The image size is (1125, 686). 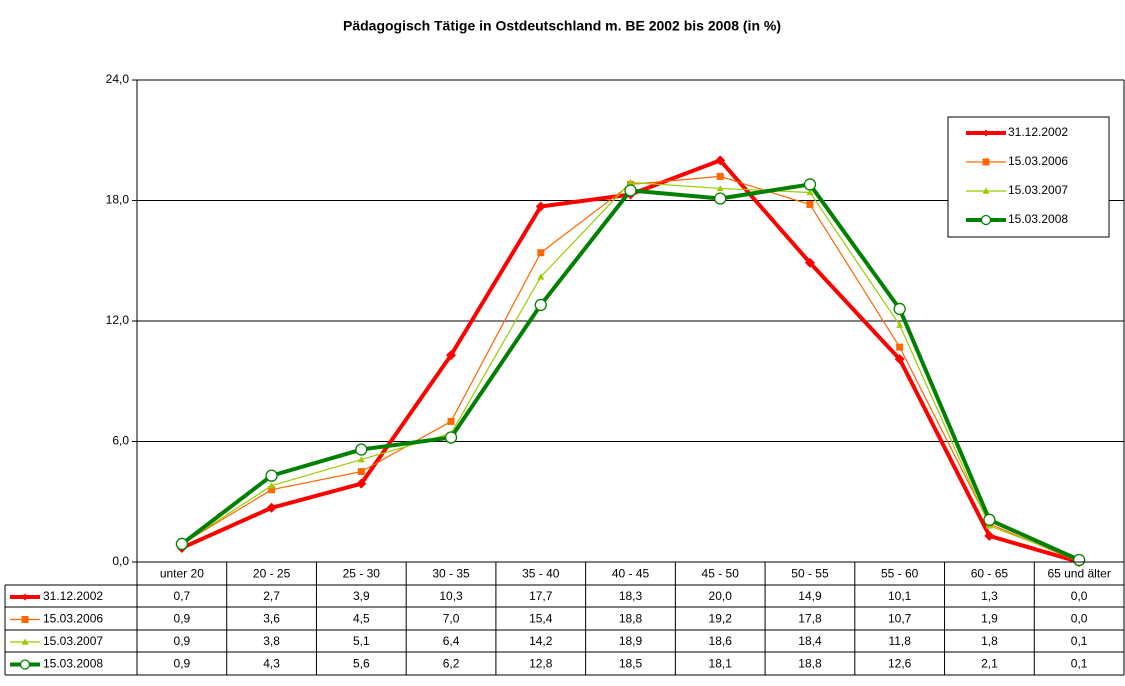 What do you see at coordinates (73, 596) in the screenshot?
I see `table-row-label: 31.12.2002` at bounding box center [73, 596].